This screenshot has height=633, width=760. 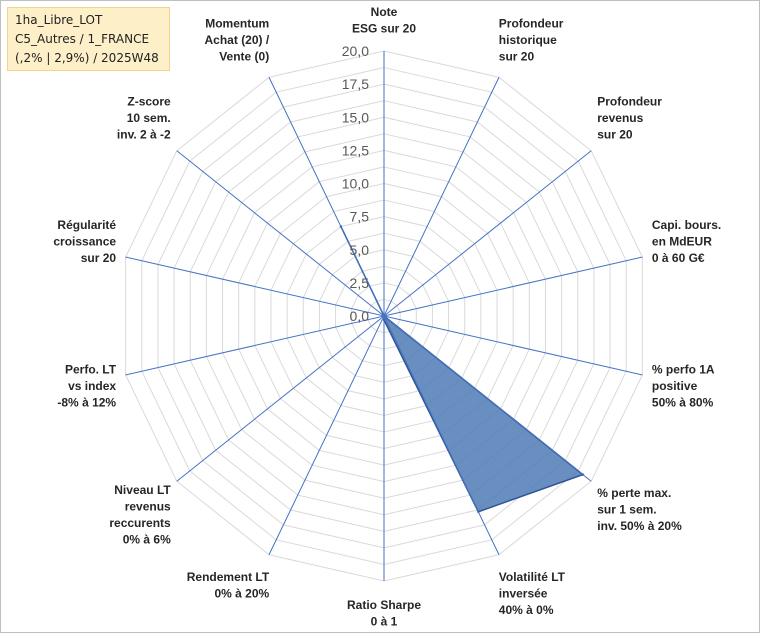 What do you see at coordinates (682, 241) in the screenshot?
I see `axis-label-line: en MdEUR` at bounding box center [682, 241].